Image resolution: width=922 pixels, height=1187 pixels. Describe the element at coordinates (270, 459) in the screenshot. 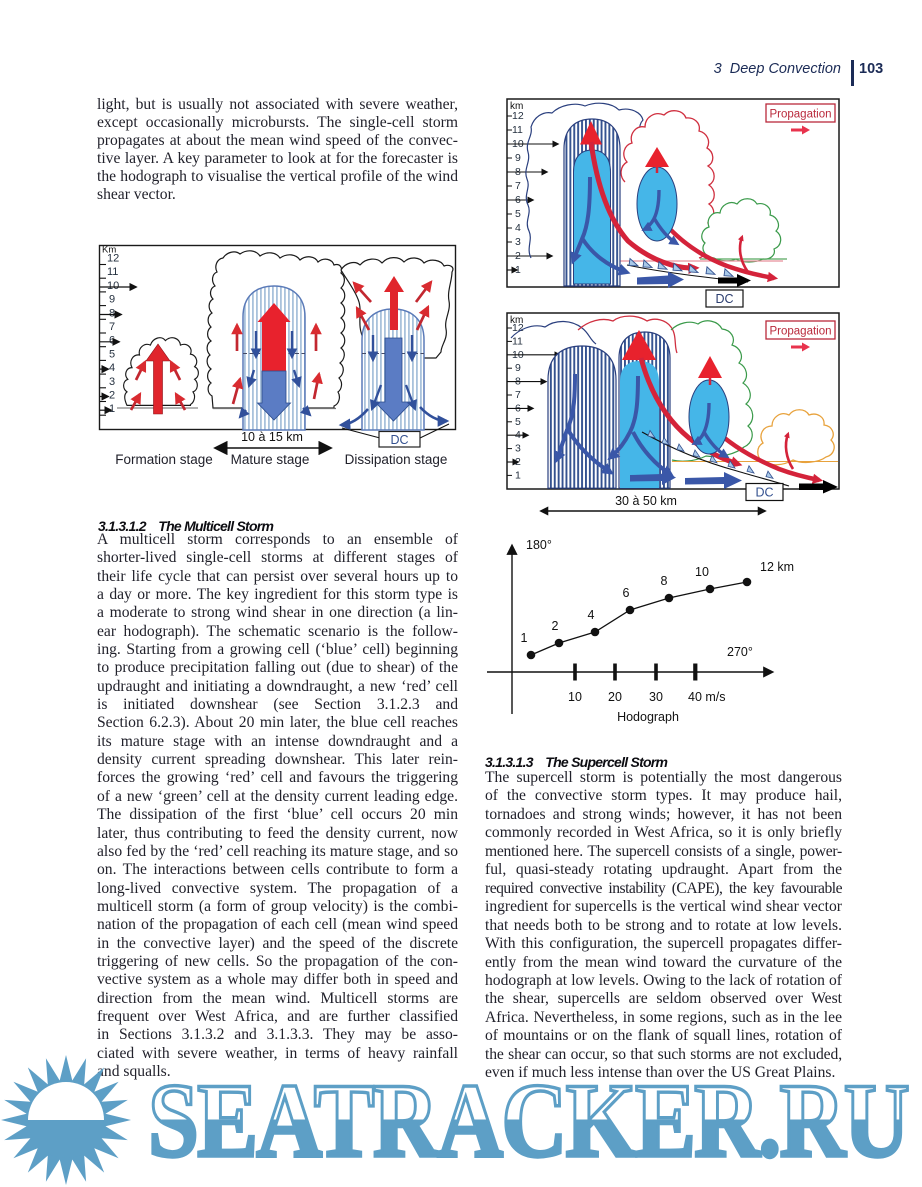

I see `svg-text: Mature stage` at that location.